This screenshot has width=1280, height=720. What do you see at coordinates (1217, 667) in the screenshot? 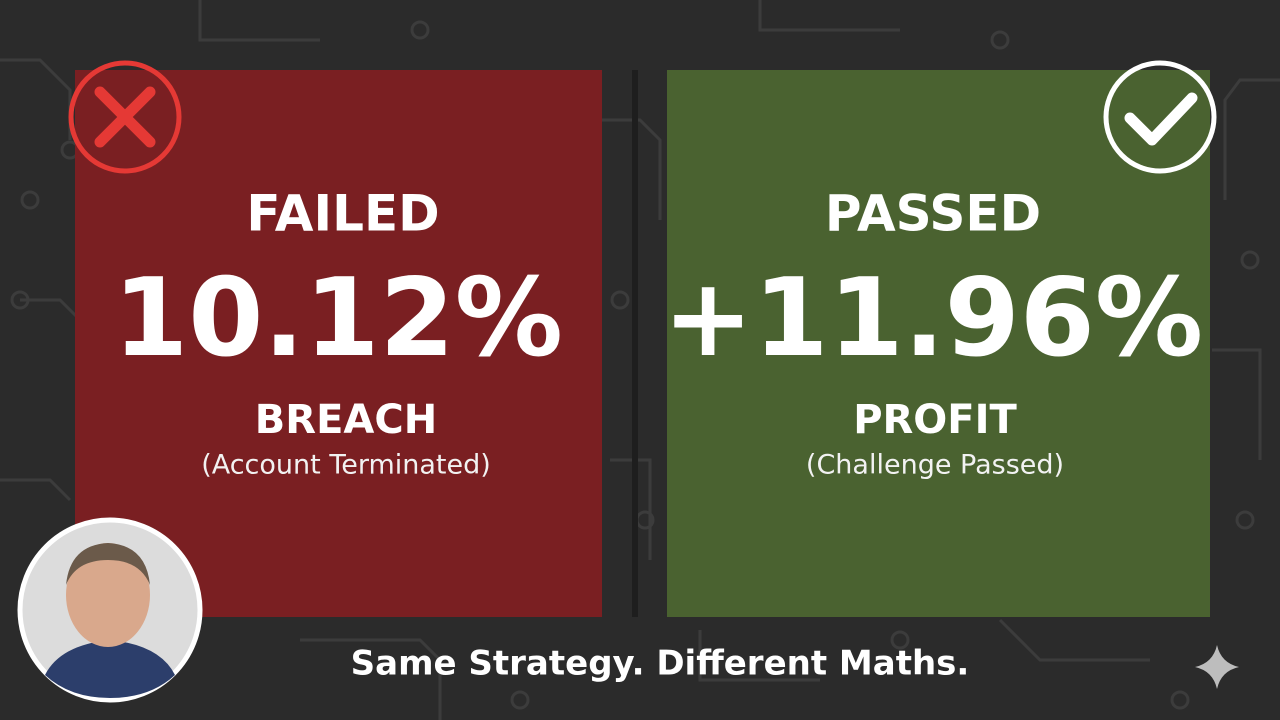
I see `sparkle-icon` at bounding box center [1217, 667].